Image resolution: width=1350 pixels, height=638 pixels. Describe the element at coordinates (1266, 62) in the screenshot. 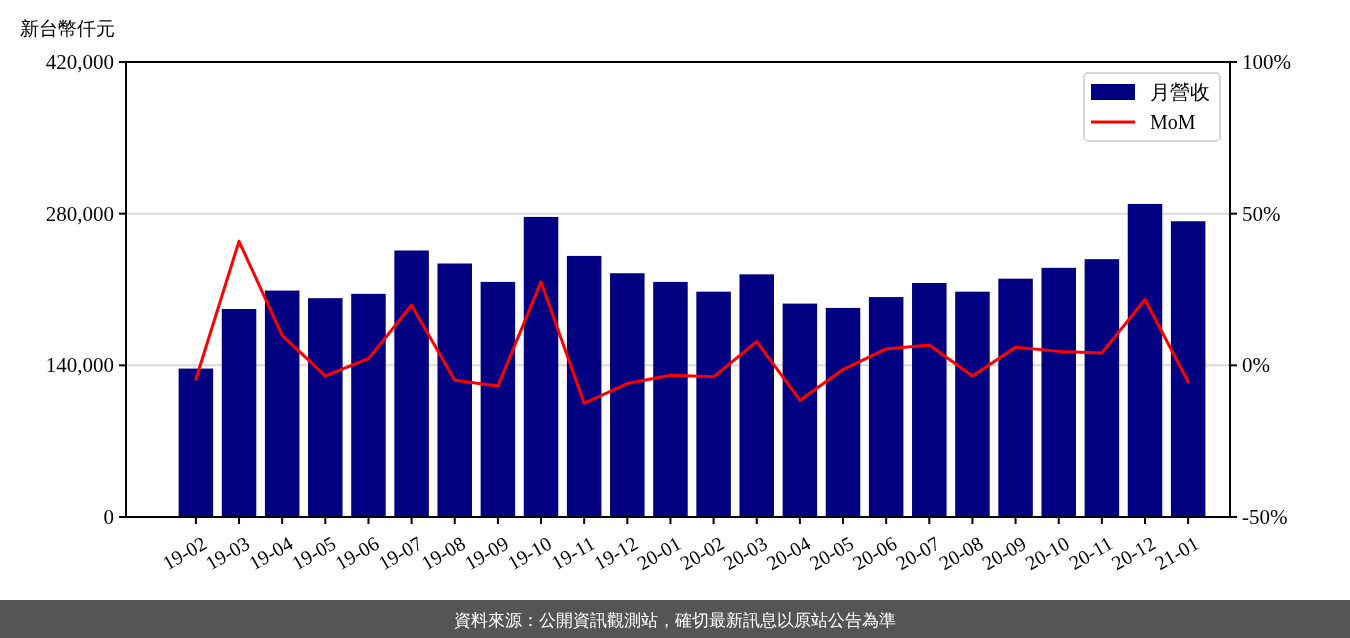

I see `y2-tick-label: 100%` at that location.